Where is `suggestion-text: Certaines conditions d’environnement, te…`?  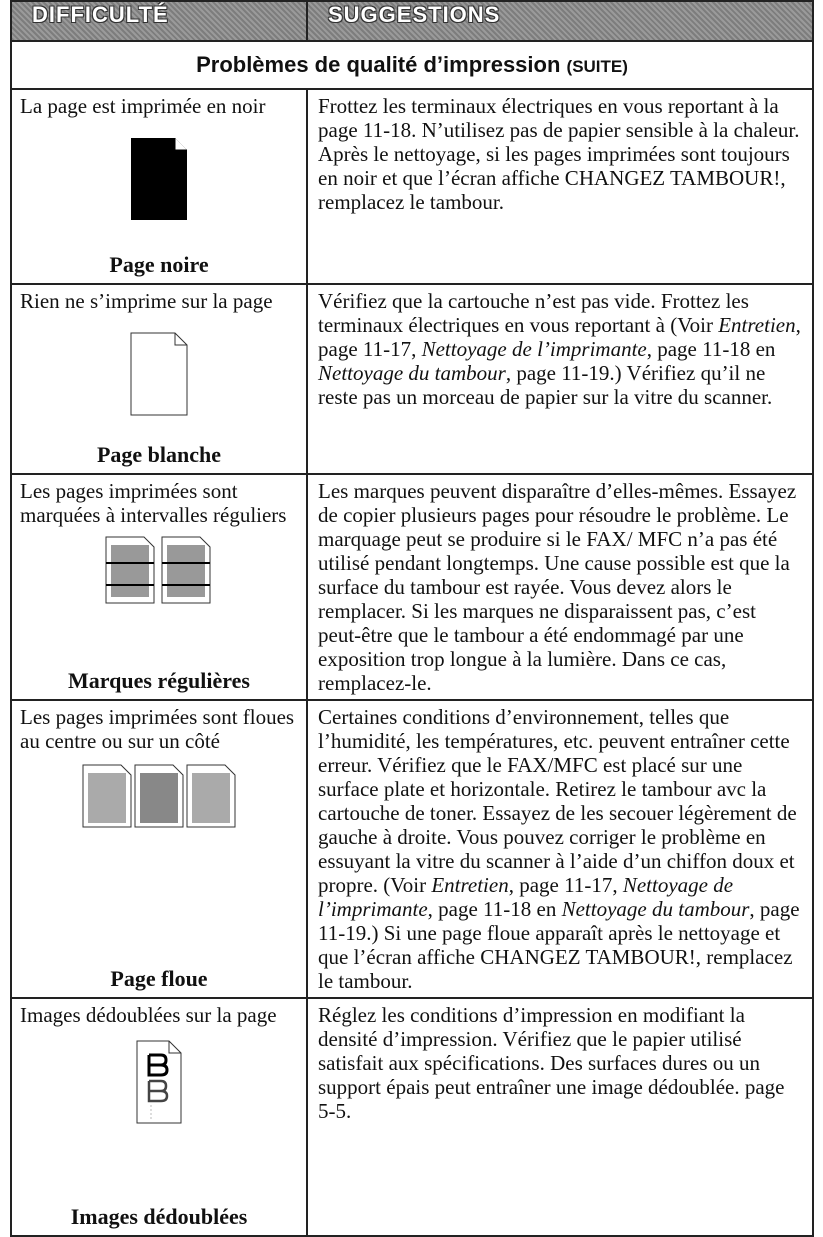
suggestion-text: Certaines conditions d’environnement, te… is located at coordinates (557, 801).